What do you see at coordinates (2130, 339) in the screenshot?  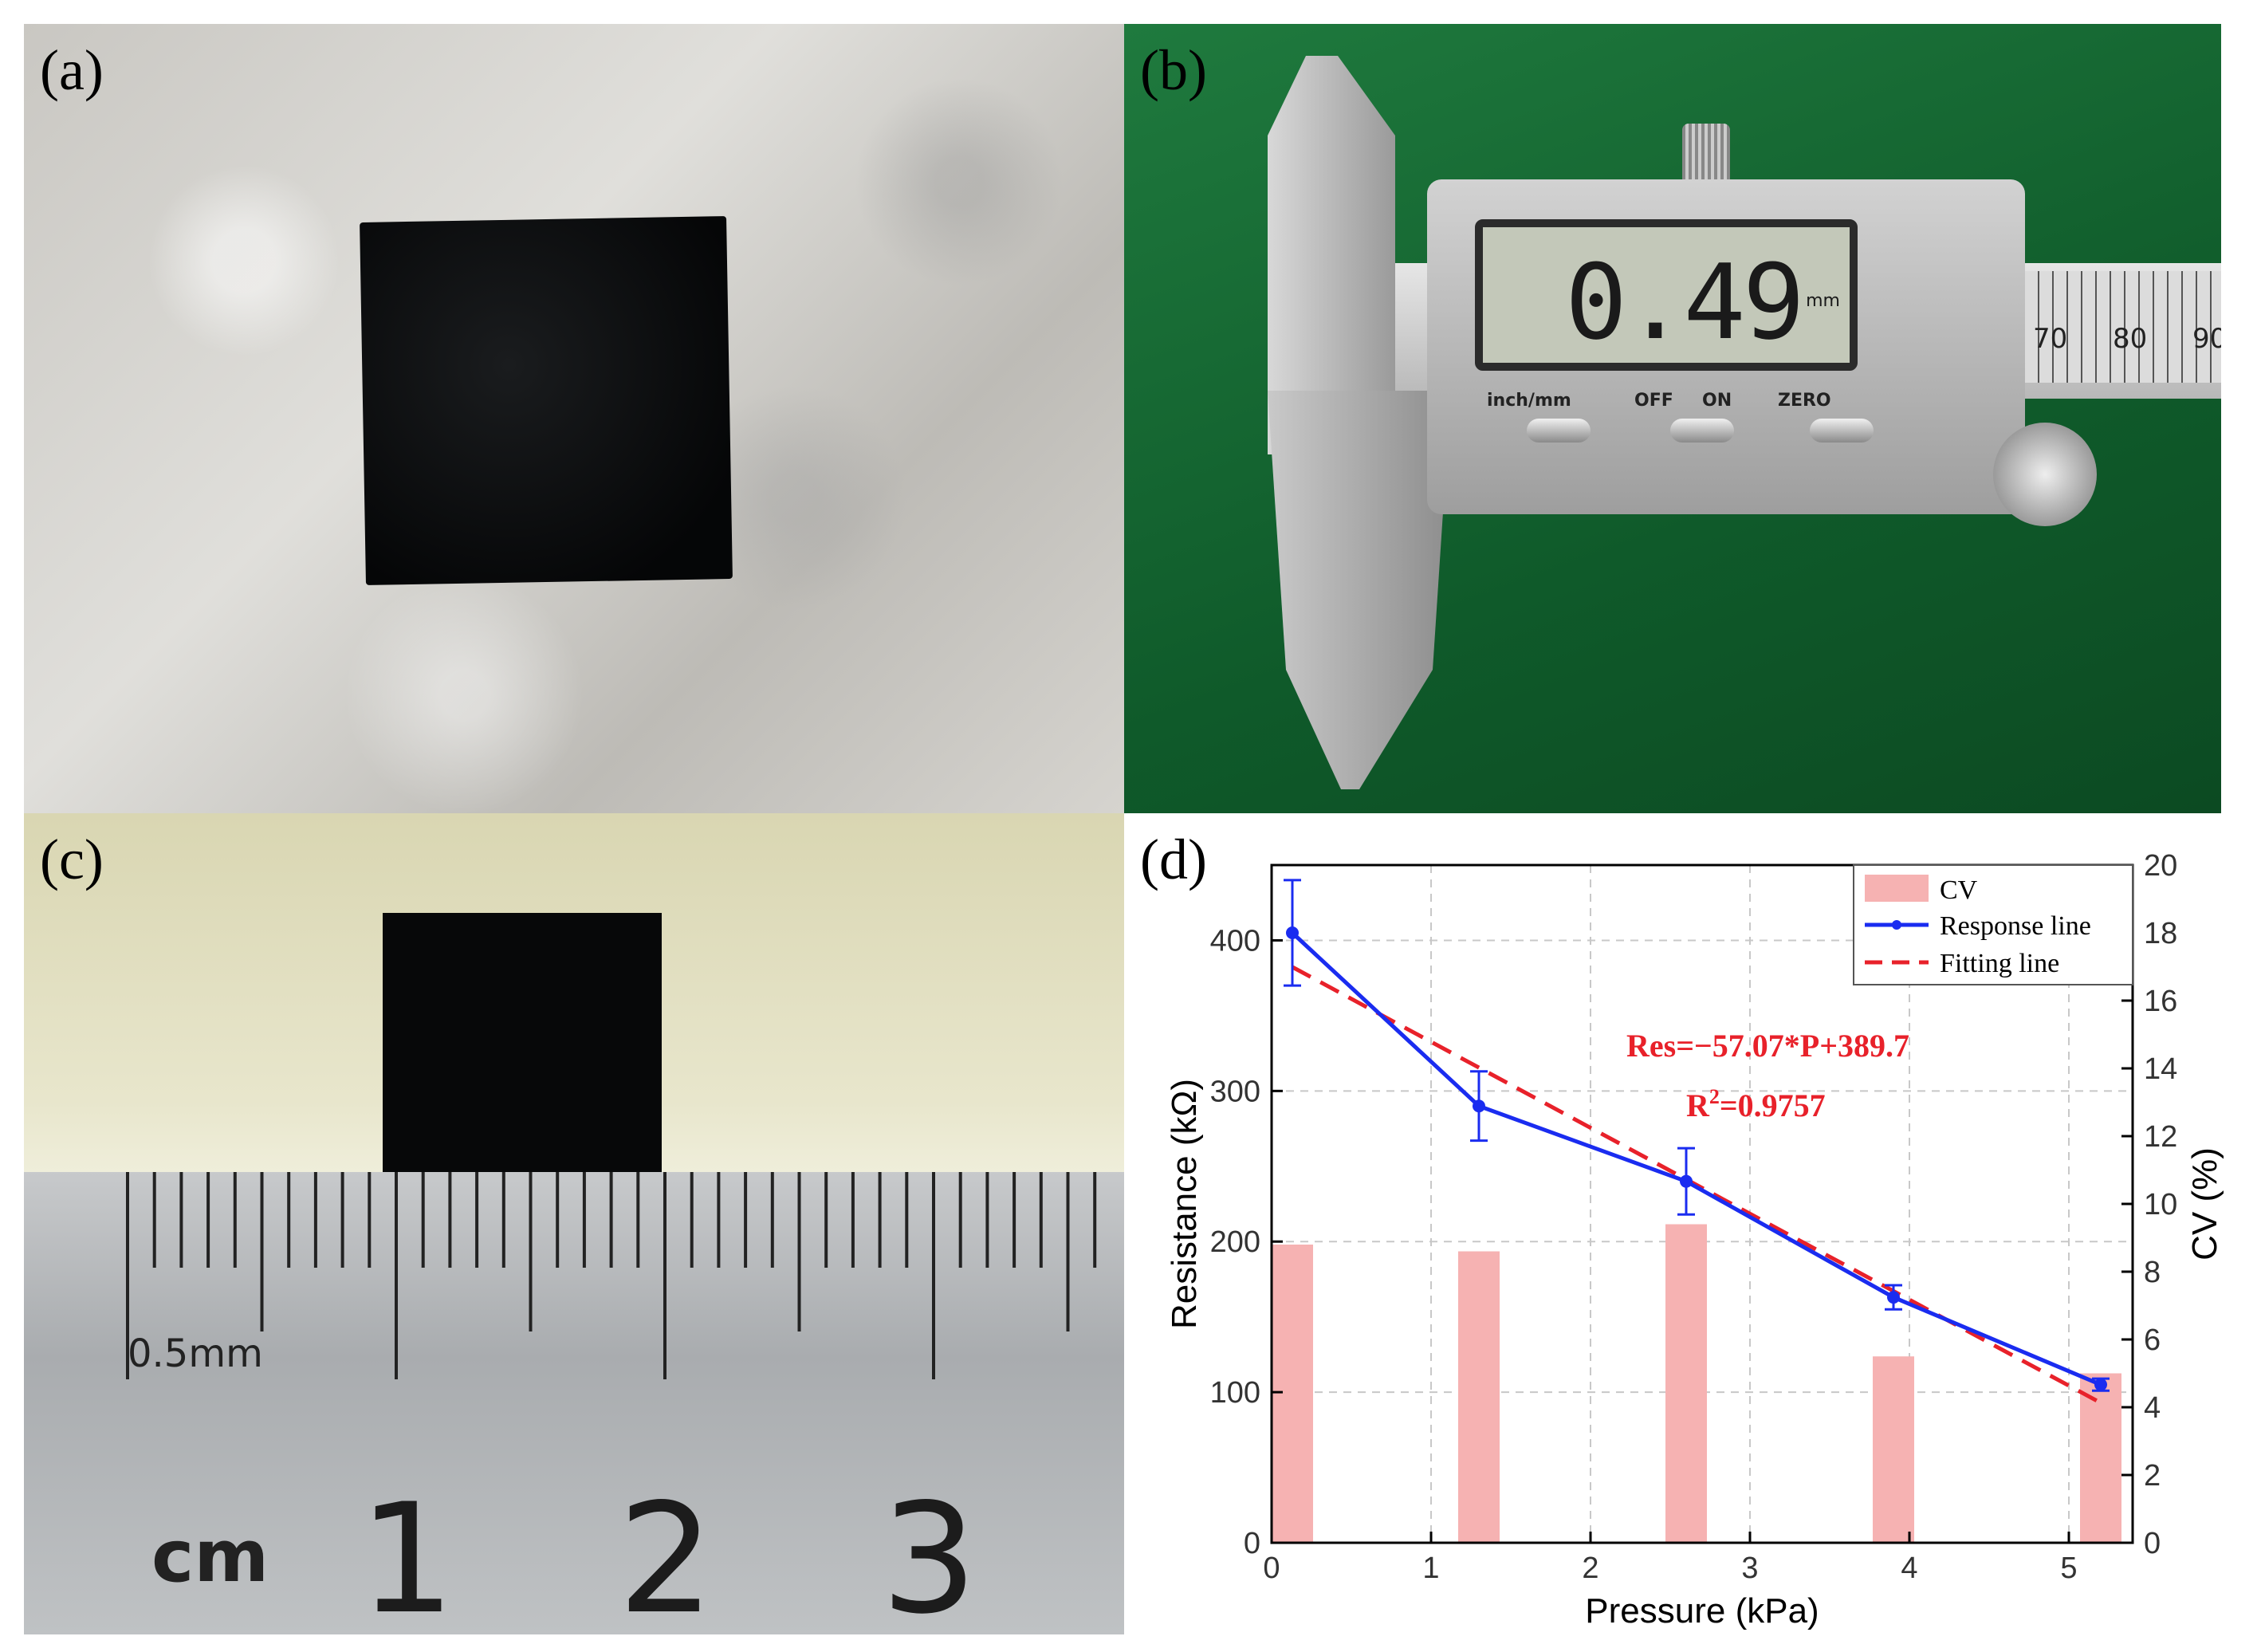 I see `scale-number-80: 80` at bounding box center [2130, 339].